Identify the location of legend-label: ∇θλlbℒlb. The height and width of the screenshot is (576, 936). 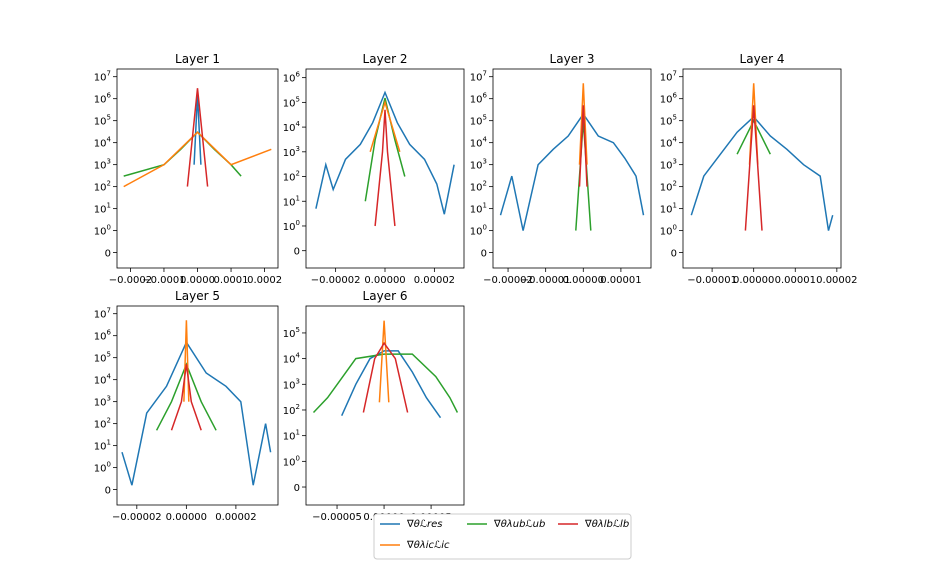
(606, 524).